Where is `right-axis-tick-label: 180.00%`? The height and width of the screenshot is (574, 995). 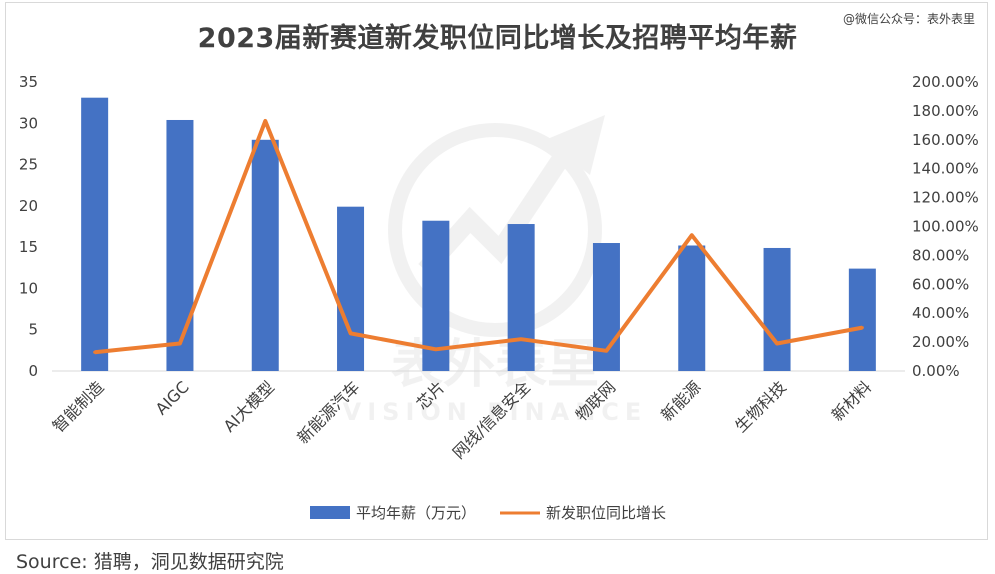
right-axis-tick-label: 180.00% is located at coordinates (945, 111).